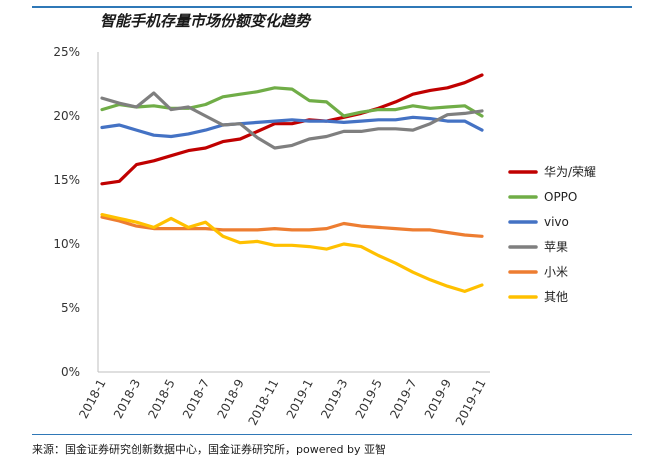 The height and width of the screenshot is (460, 660). Describe the element at coordinates (231, 399) in the screenshot. I see `x-tick-label: 2018-9` at that location.